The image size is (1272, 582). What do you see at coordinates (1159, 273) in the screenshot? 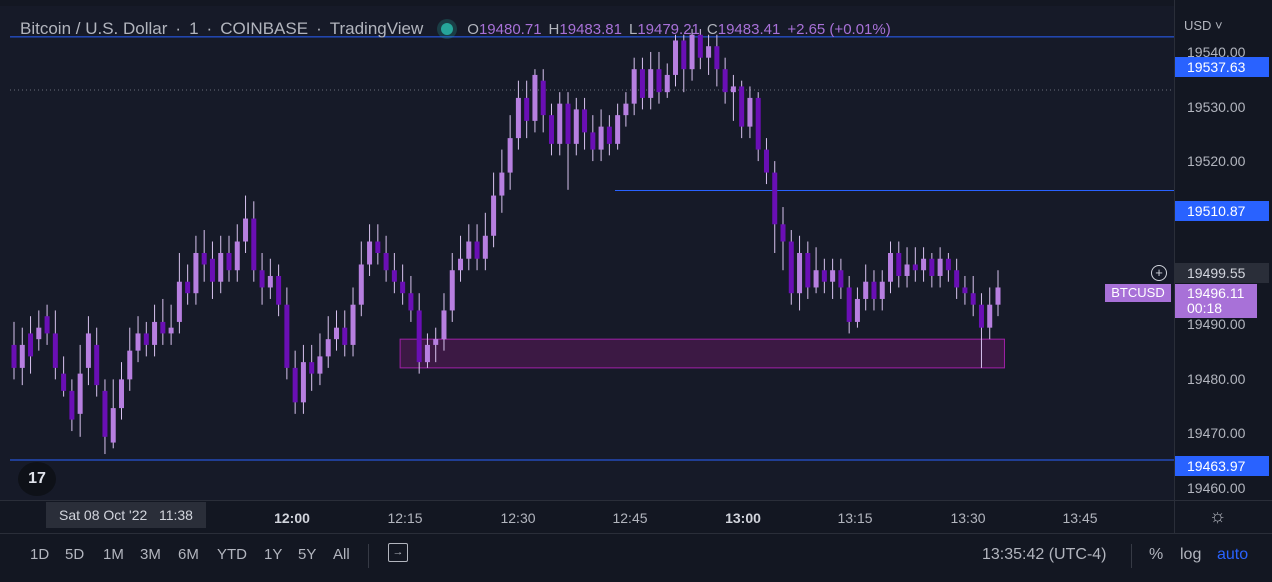
I see `add-alert-plus-icon: +` at bounding box center [1159, 273].